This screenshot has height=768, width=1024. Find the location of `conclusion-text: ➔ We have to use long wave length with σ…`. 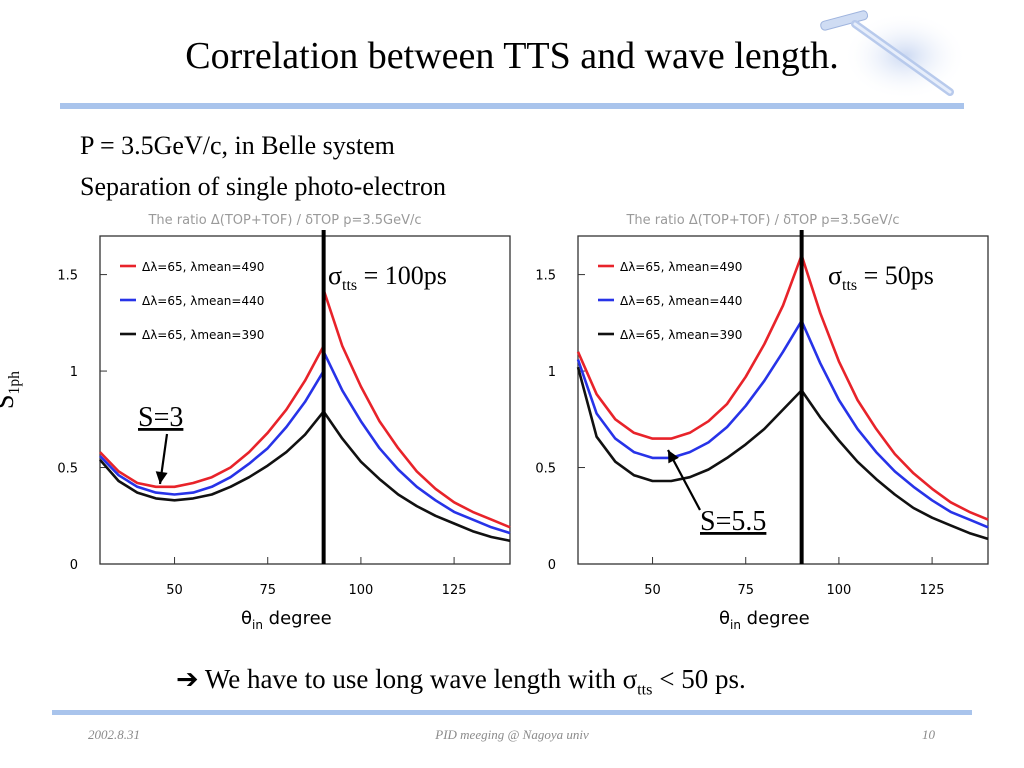

conclusion-text: ➔ We have to use long wave length with σ… is located at coordinates (461, 681).